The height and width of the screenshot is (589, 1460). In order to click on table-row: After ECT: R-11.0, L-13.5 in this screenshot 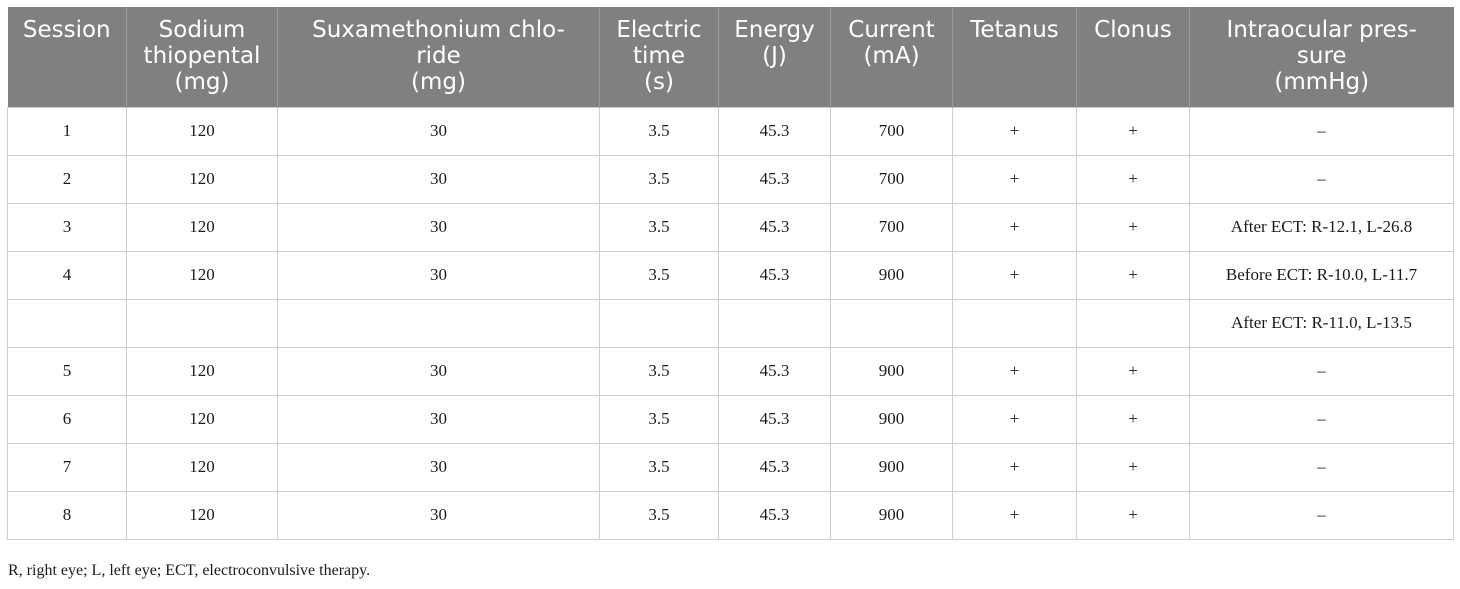, I will do `click(730, 323)`.